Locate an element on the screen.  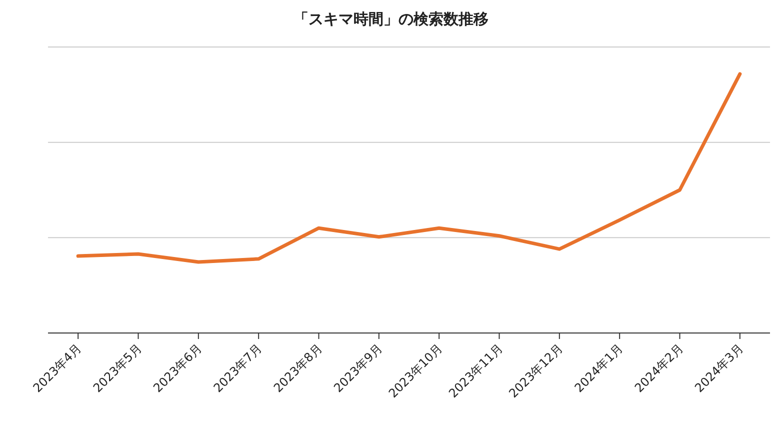
chart-title: 「スキマ時間」の検索数推移 is located at coordinates (391, 19).